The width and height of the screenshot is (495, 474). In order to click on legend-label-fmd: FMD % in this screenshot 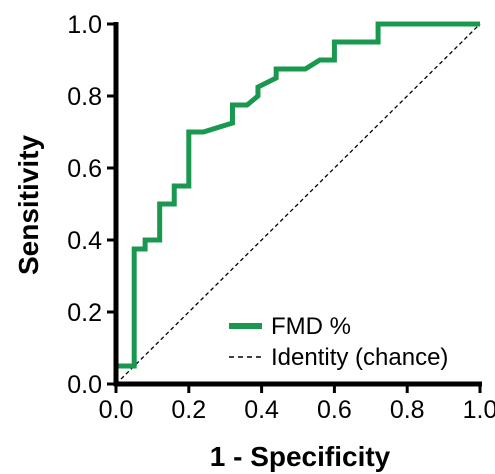, I will do `click(311, 326)`.